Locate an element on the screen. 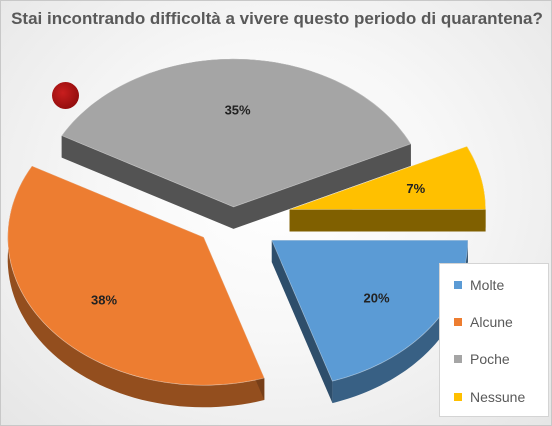  legend-item-molte: Molte is located at coordinates (479, 285).